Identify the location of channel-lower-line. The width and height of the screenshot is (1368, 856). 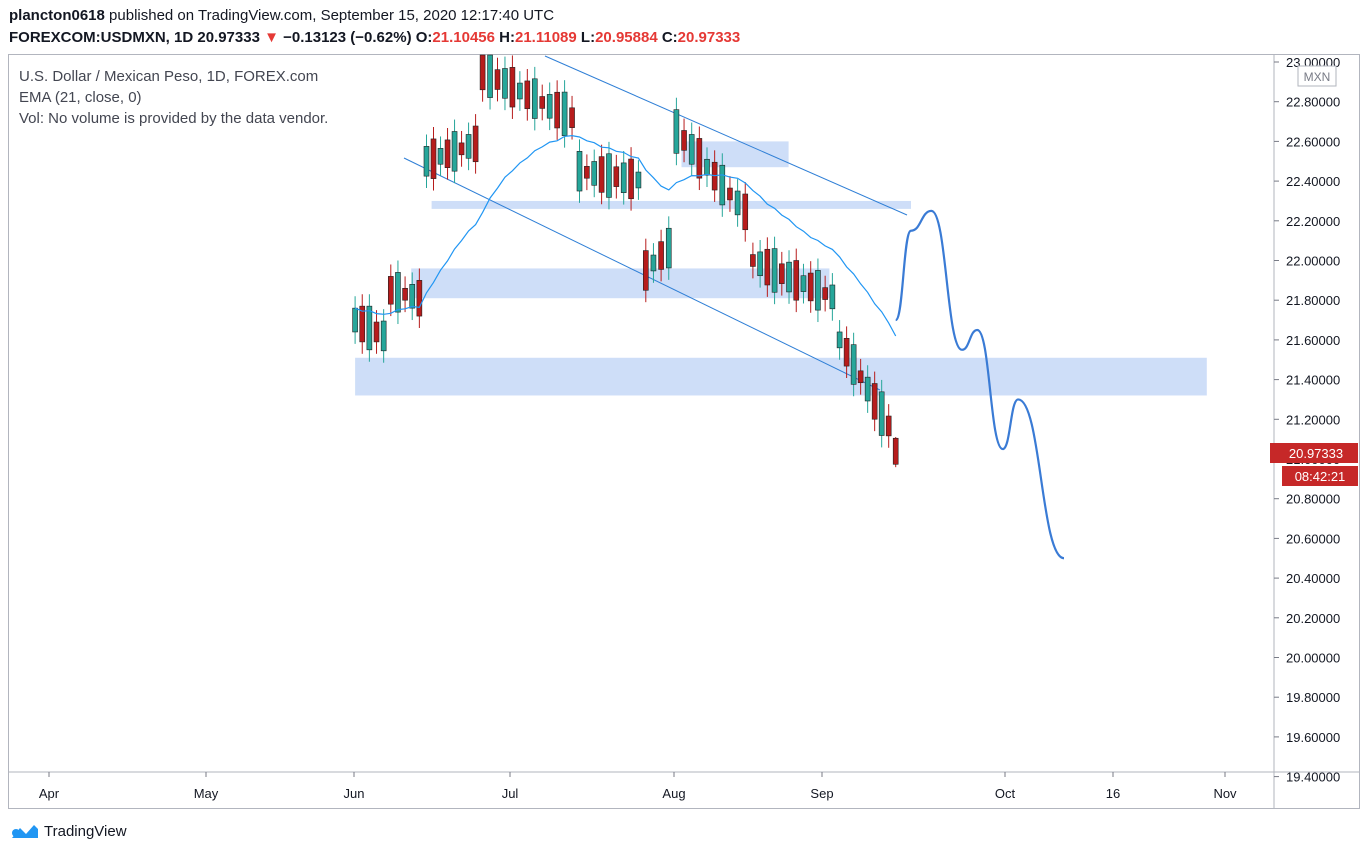
(642, 274).